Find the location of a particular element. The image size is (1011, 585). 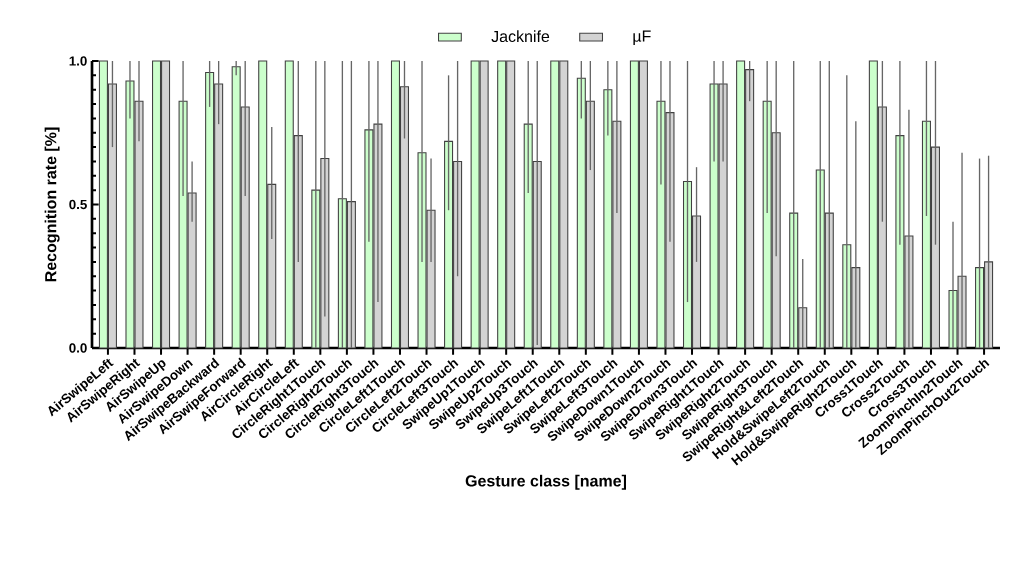

y-tick-label: 0.0 is located at coordinates (78, 348).